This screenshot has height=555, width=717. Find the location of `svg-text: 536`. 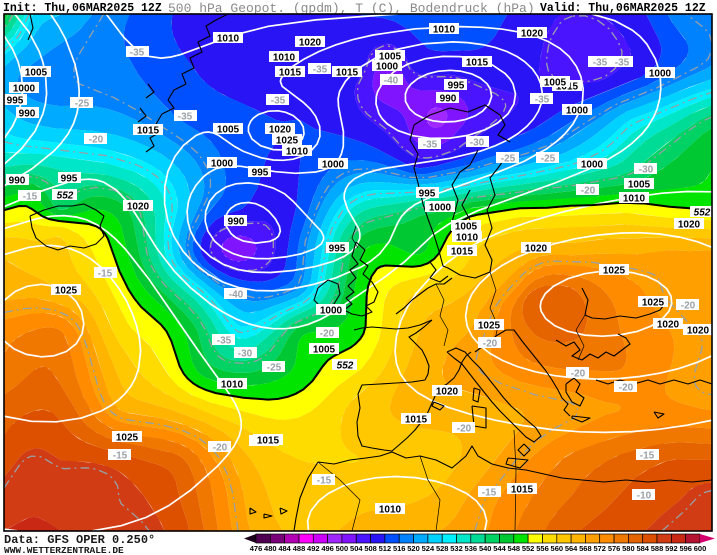

svg-text: 536 is located at coordinates (471, 548).